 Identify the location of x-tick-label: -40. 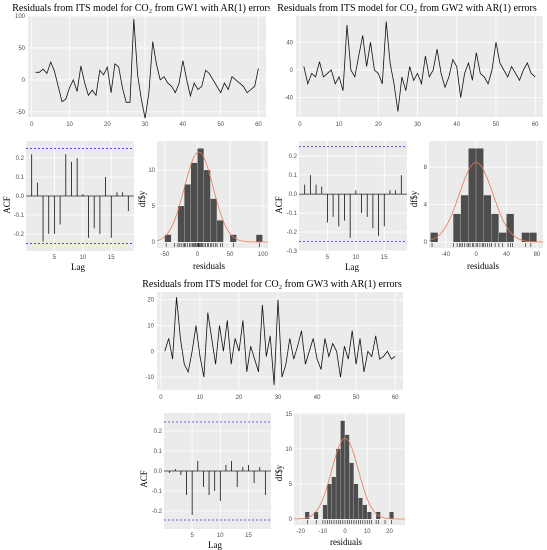
(445, 255).